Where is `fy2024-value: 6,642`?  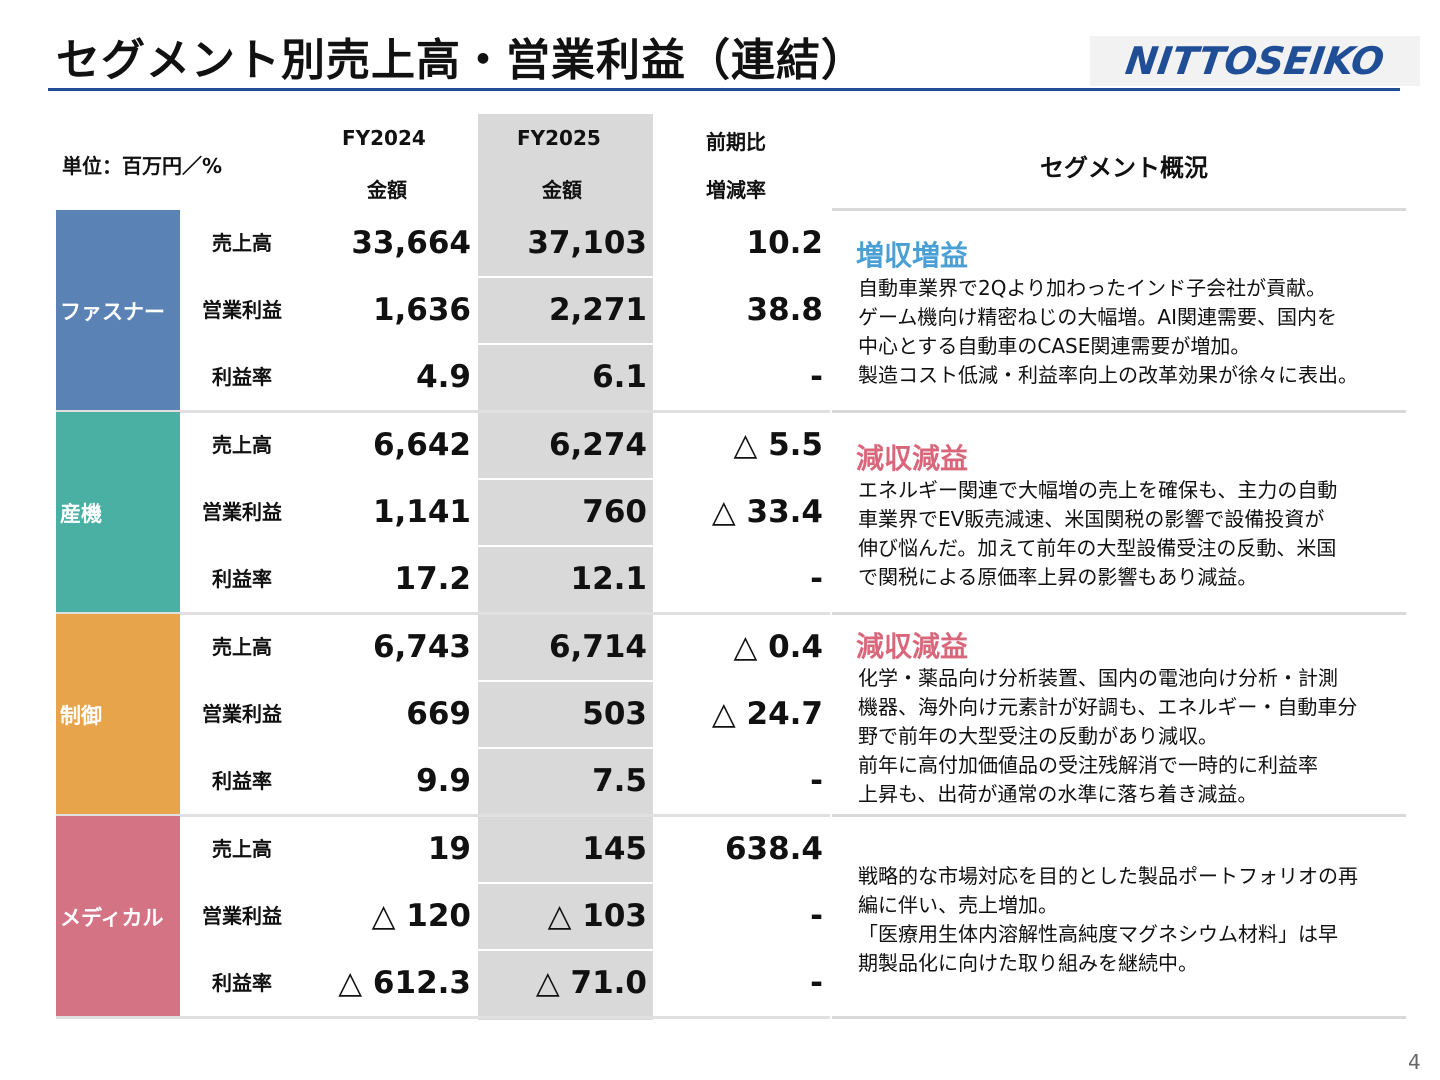 fy2024-value: 6,642 is located at coordinates (421, 445).